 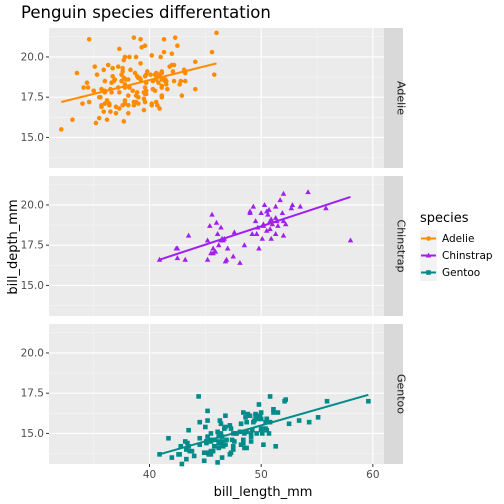 I want to click on facet-strip, so click(x=393, y=246).